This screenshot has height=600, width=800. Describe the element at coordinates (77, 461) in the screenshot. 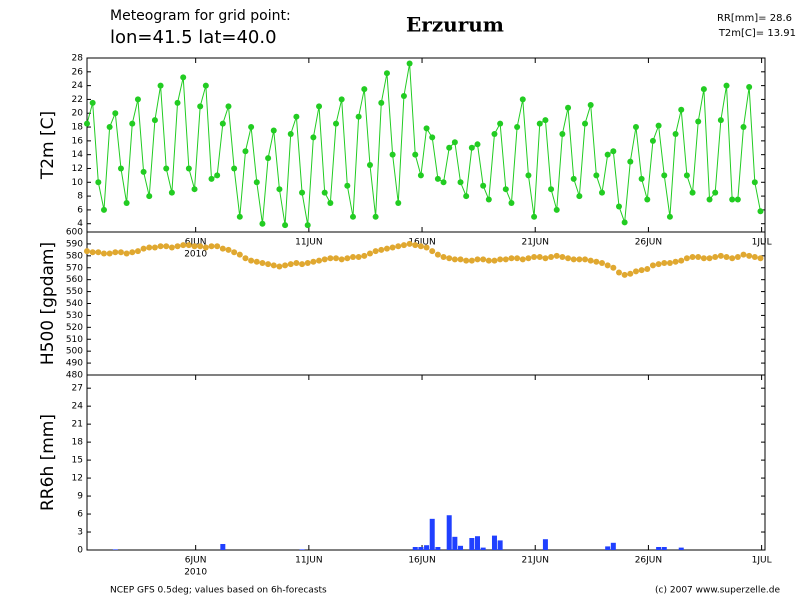

I see `y-tick-label: 15` at that location.